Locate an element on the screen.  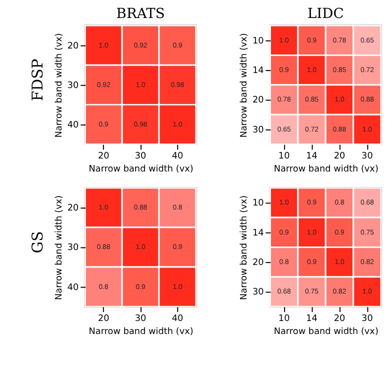
chart-title: LIDC is located at coordinates (325, 14).